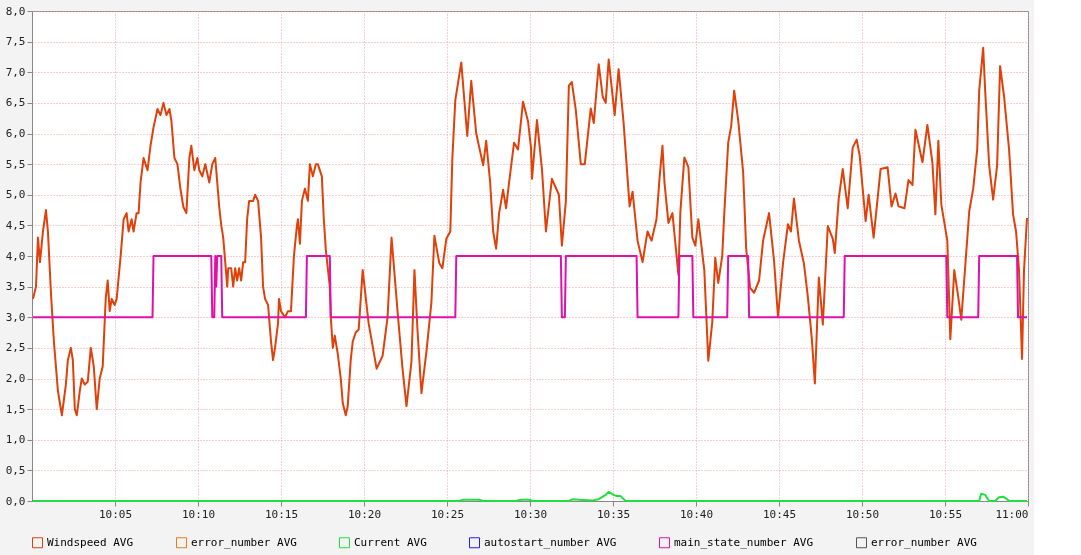 Image resolution: width=1081 pixels, height=555 pixels. What do you see at coordinates (15, 72) in the screenshot?
I see `y-tick-label: 7,0` at bounding box center [15, 72].